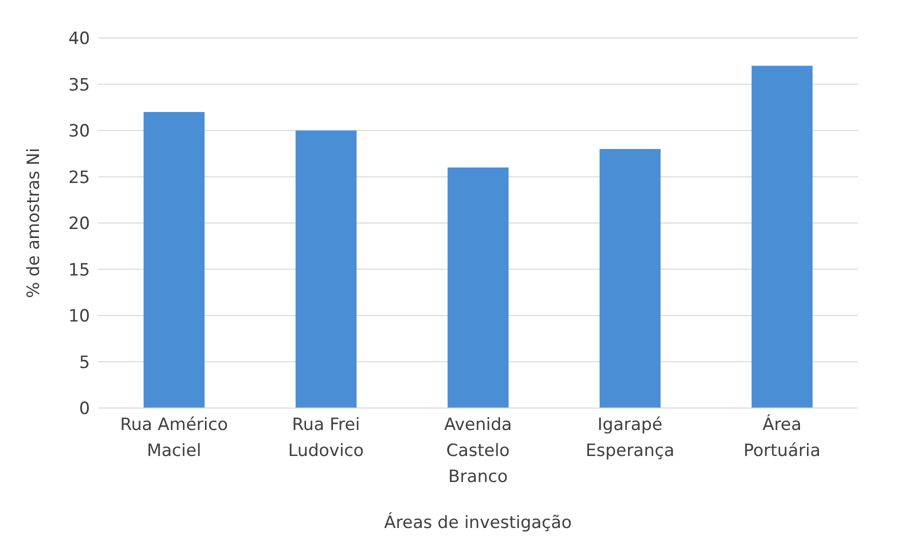 The height and width of the screenshot is (552, 912). What do you see at coordinates (79, 224) in the screenshot?
I see `y-tick-label: 20` at bounding box center [79, 224].